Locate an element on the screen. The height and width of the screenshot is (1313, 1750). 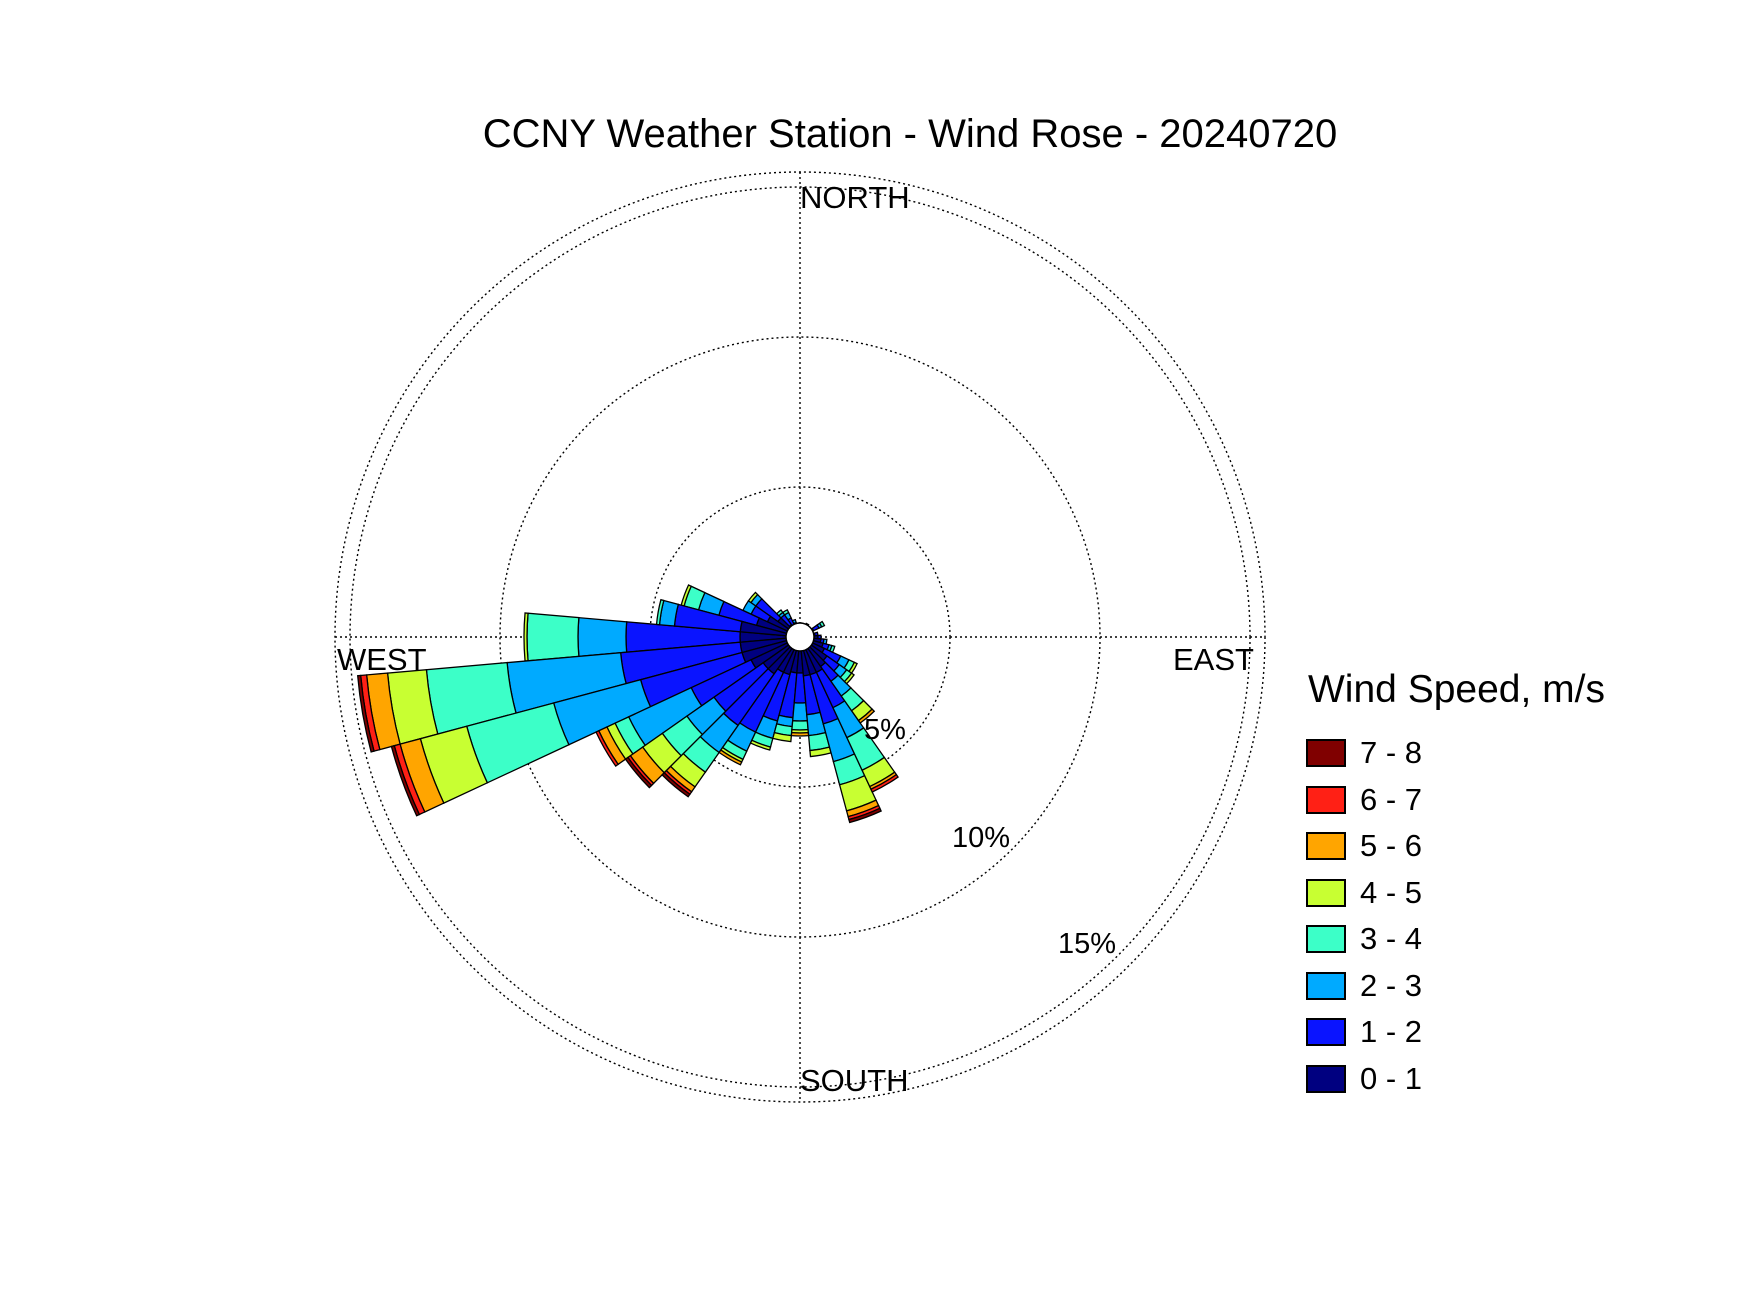
legend-item: 2 - 3 is located at coordinates (1364, 986).